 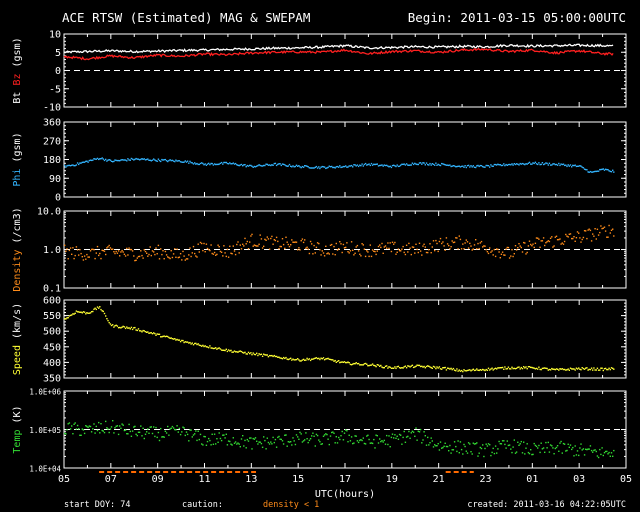 What do you see at coordinates (111, 479) in the screenshot?
I see `x-tick-label: 07` at bounding box center [111, 479].